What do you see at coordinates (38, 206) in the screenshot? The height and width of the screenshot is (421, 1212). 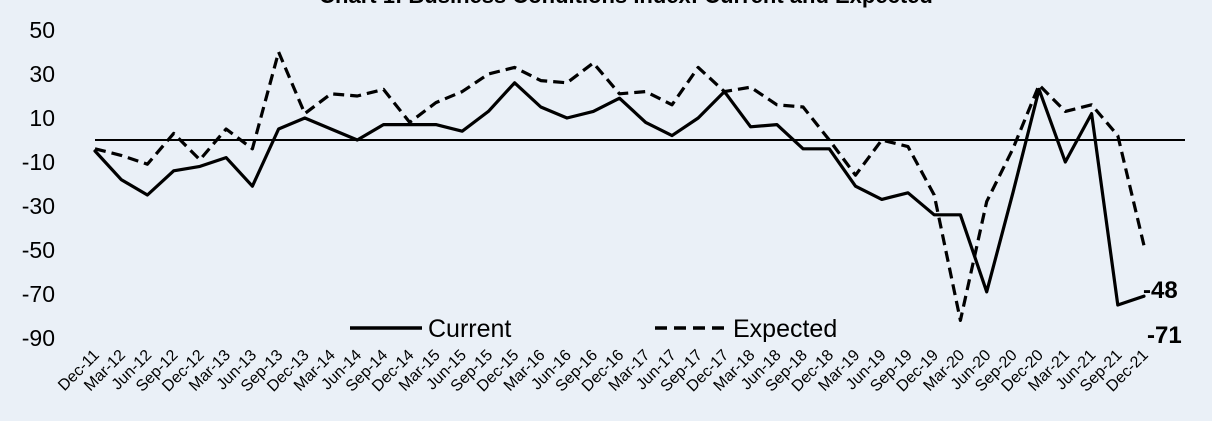 I see `y-tick-label: -30` at bounding box center [38, 206].